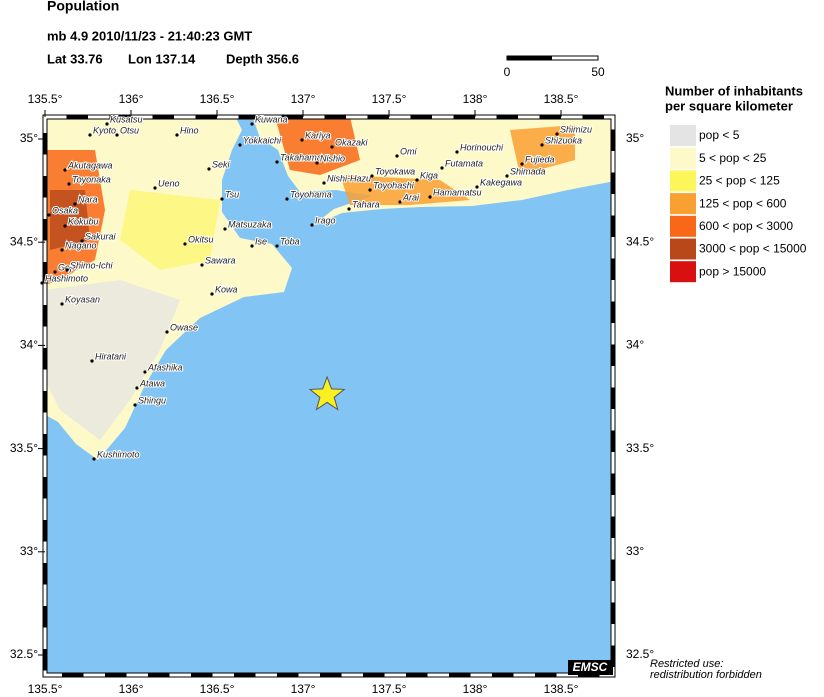 The width and height of the screenshot is (824, 697). Describe the element at coordinates (83, 7) in the screenshot. I see `title: Population` at that location.